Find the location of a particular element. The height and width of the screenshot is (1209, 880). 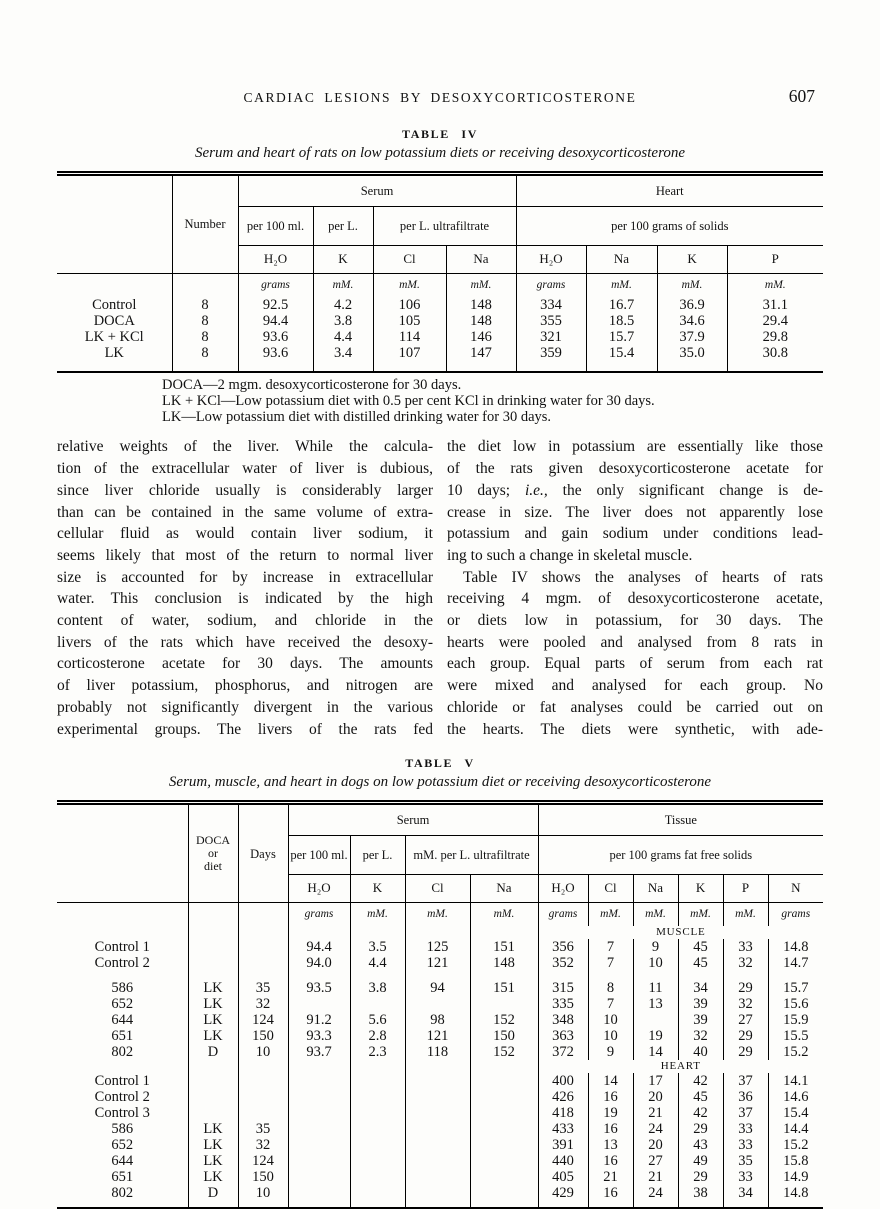

cell: 405 is located at coordinates (563, 1177).